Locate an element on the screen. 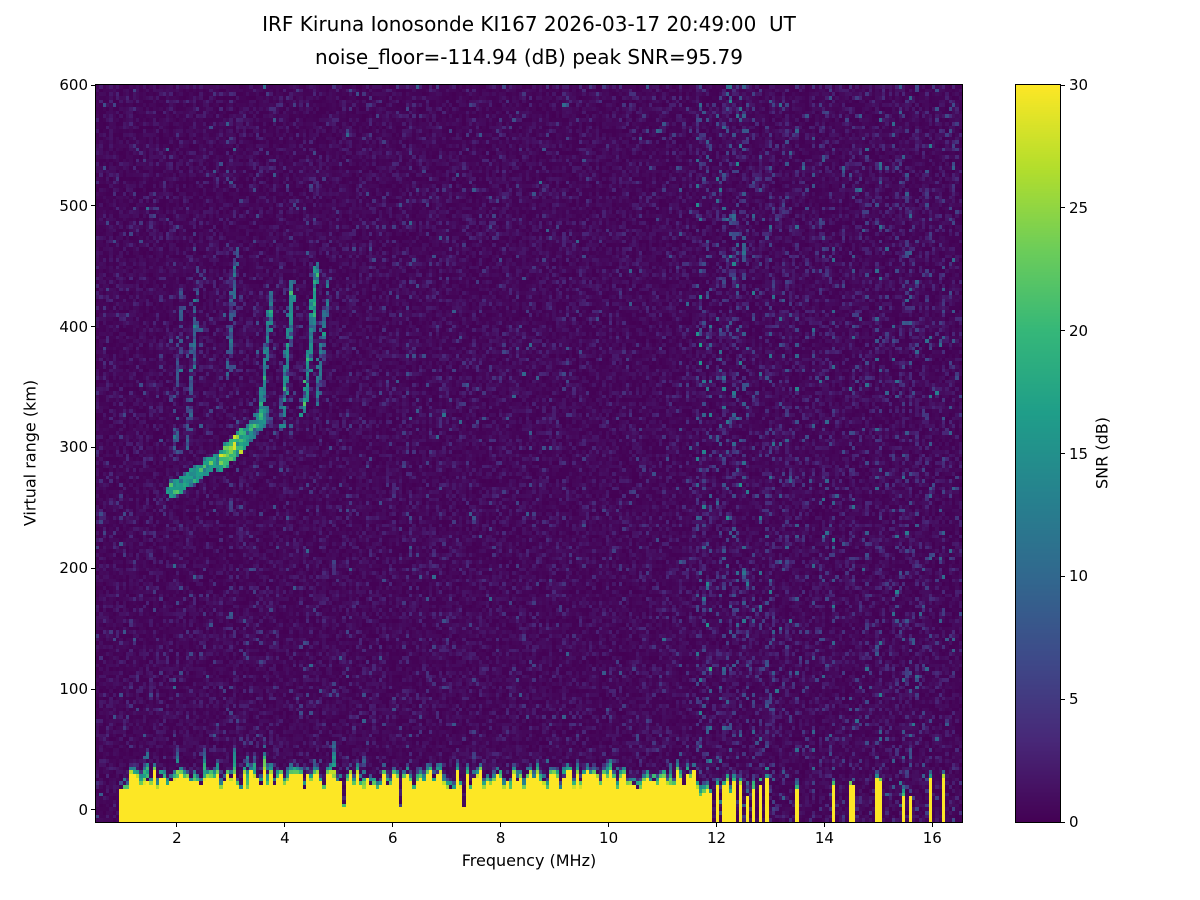 The image size is (1200, 900). x-tick-label: 10 is located at coordinates (609, 838).